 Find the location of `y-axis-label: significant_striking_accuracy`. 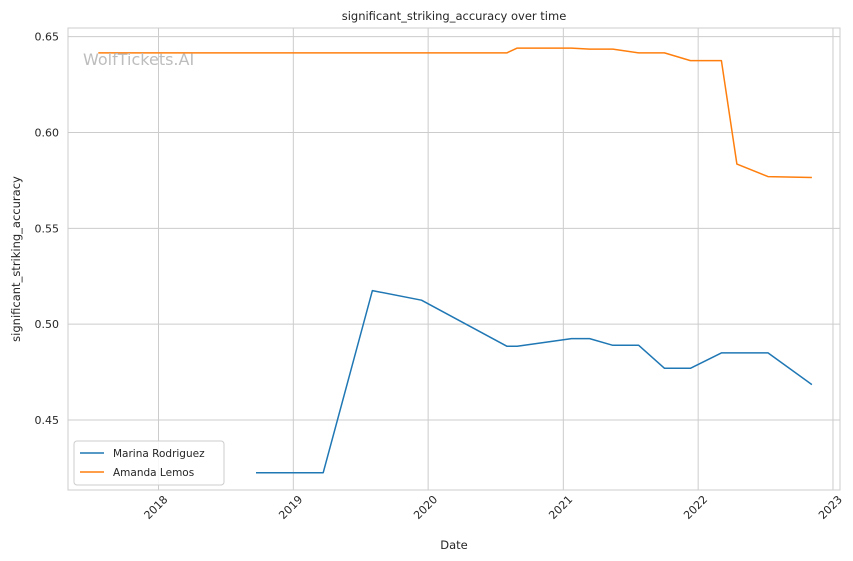

y-axis-label: significant_striking_accuracy is located at coordinates (16, 259).